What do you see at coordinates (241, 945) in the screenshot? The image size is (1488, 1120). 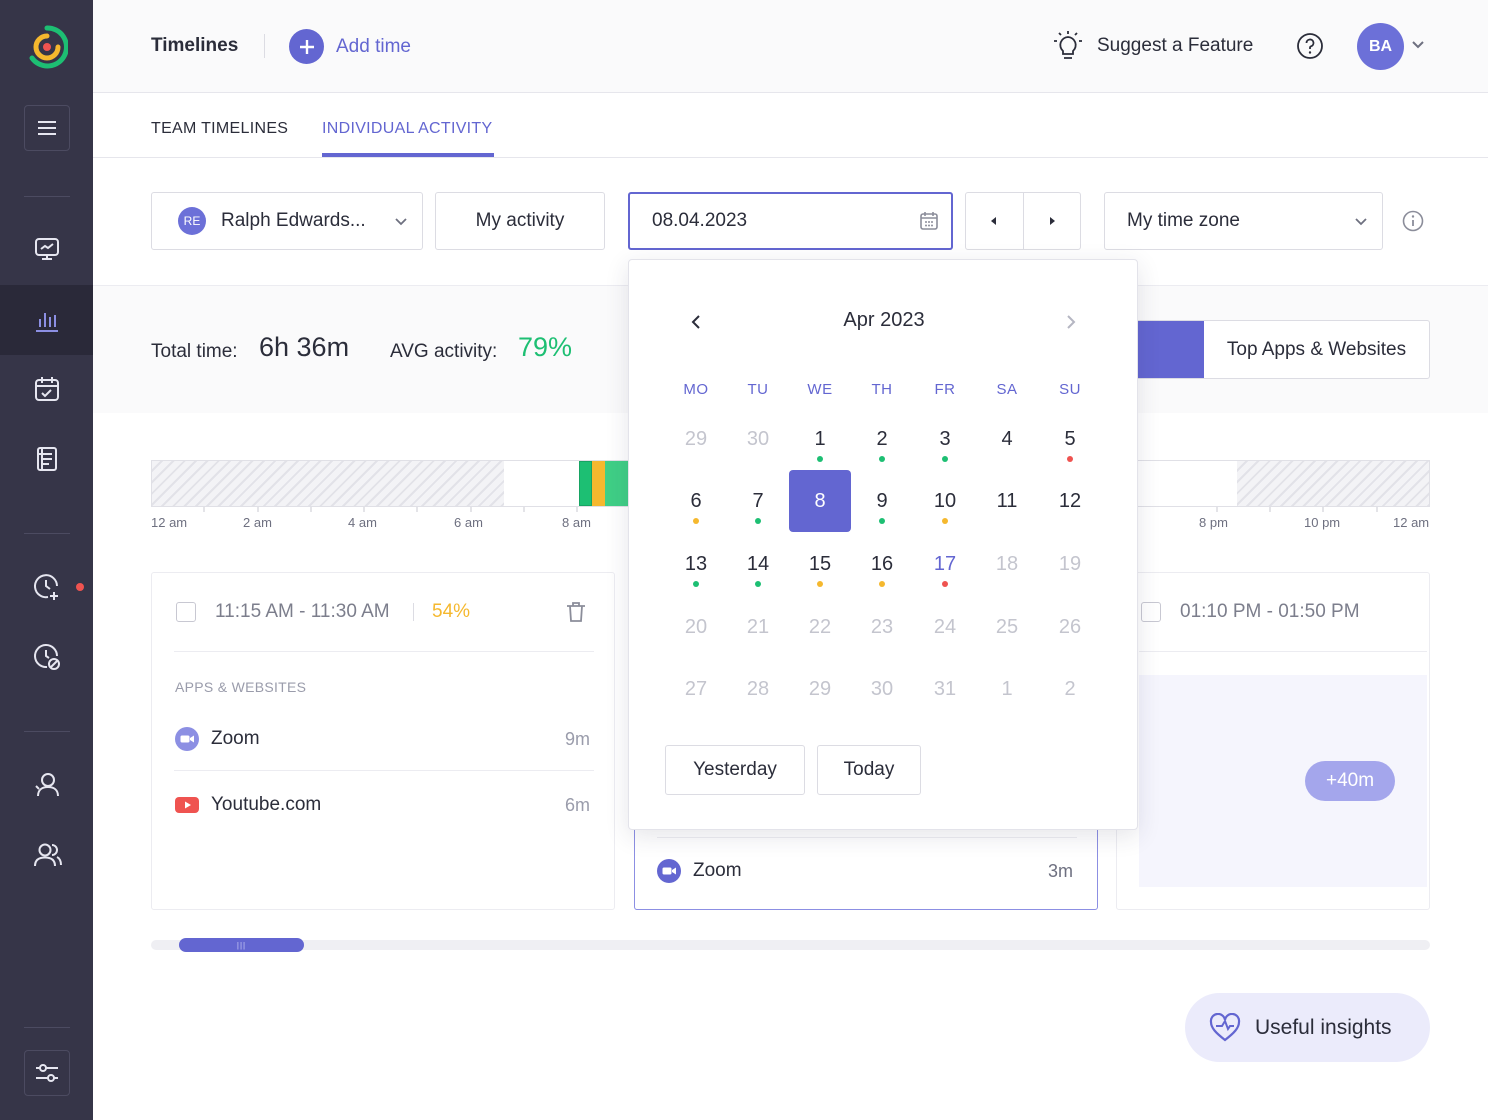 I see `scrollbar-thumb: |||` at bounding box center [241, 945].